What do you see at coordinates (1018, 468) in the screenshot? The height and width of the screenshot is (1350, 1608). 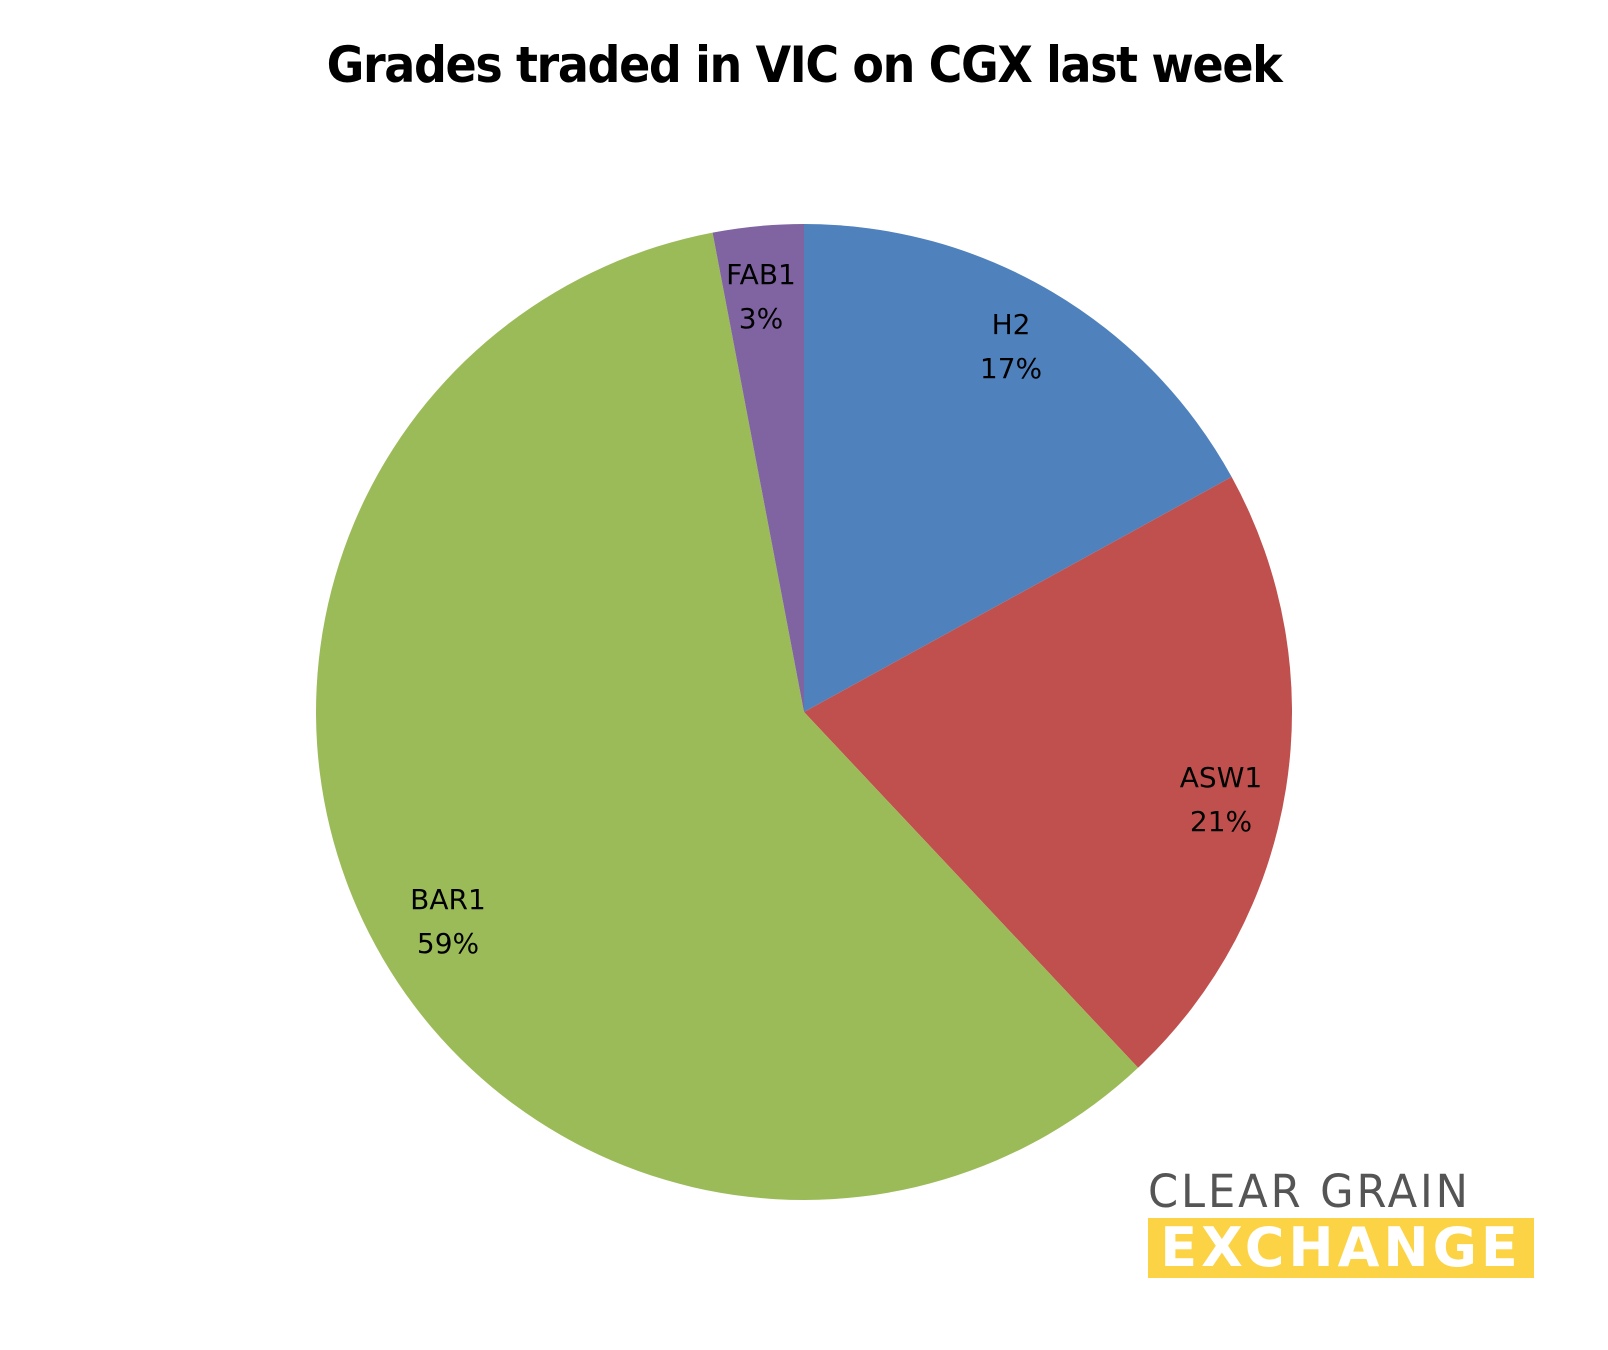 I see `pie-slice-h2` at bounding box center [1018, 468].